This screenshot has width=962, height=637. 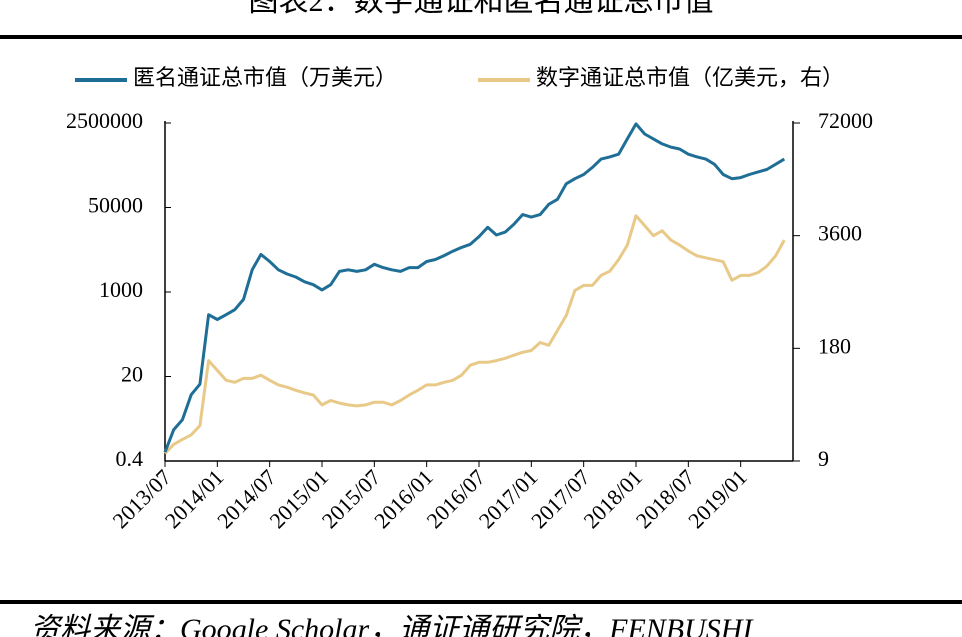 What do you see at coordinates (690, 77) in the screenshot?
I see `legend-label: 数字通证总市值（亿美元，右）` at bounding box center [690, 77].